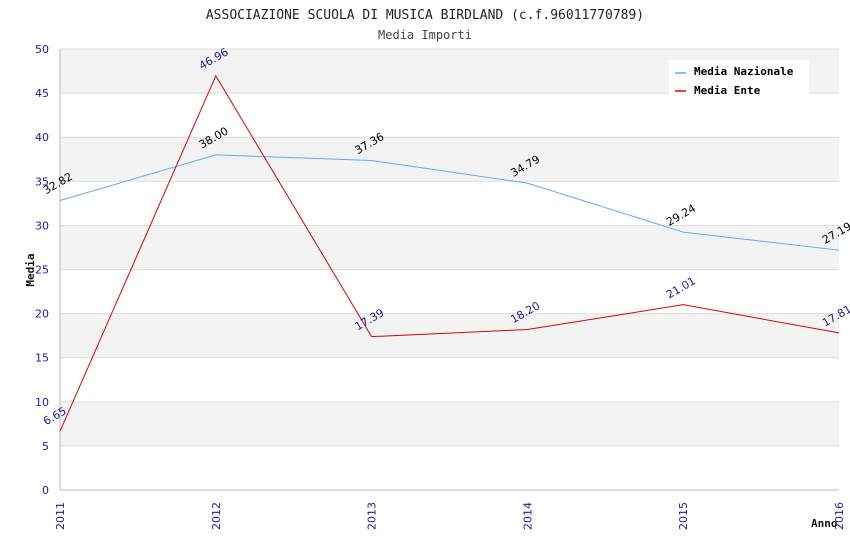 This screenshot has height=550, width=850. Describe the element at coordinates (744, 71) in the screenshot. I see `legend-label-media-nazionale: Media Nazionale` at that location.